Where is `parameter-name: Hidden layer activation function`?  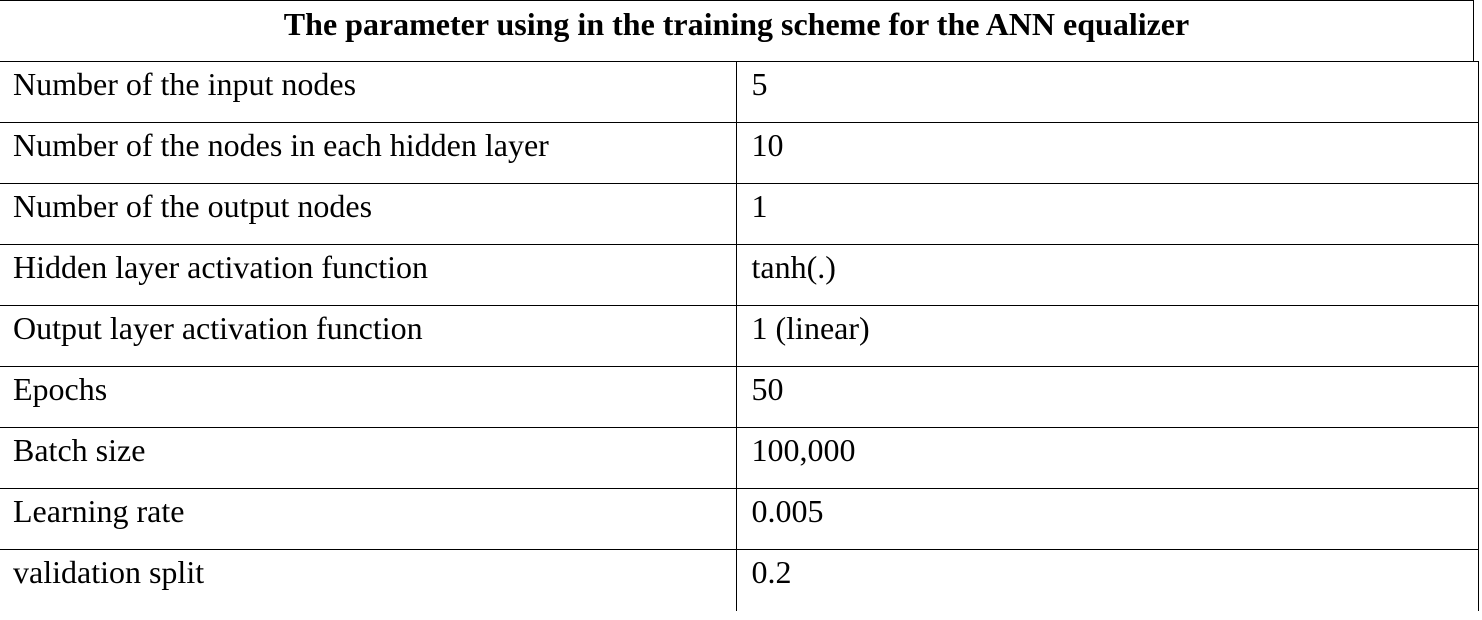 parameter-name: Hidden layer activation function is located at coordinates (368, 275).